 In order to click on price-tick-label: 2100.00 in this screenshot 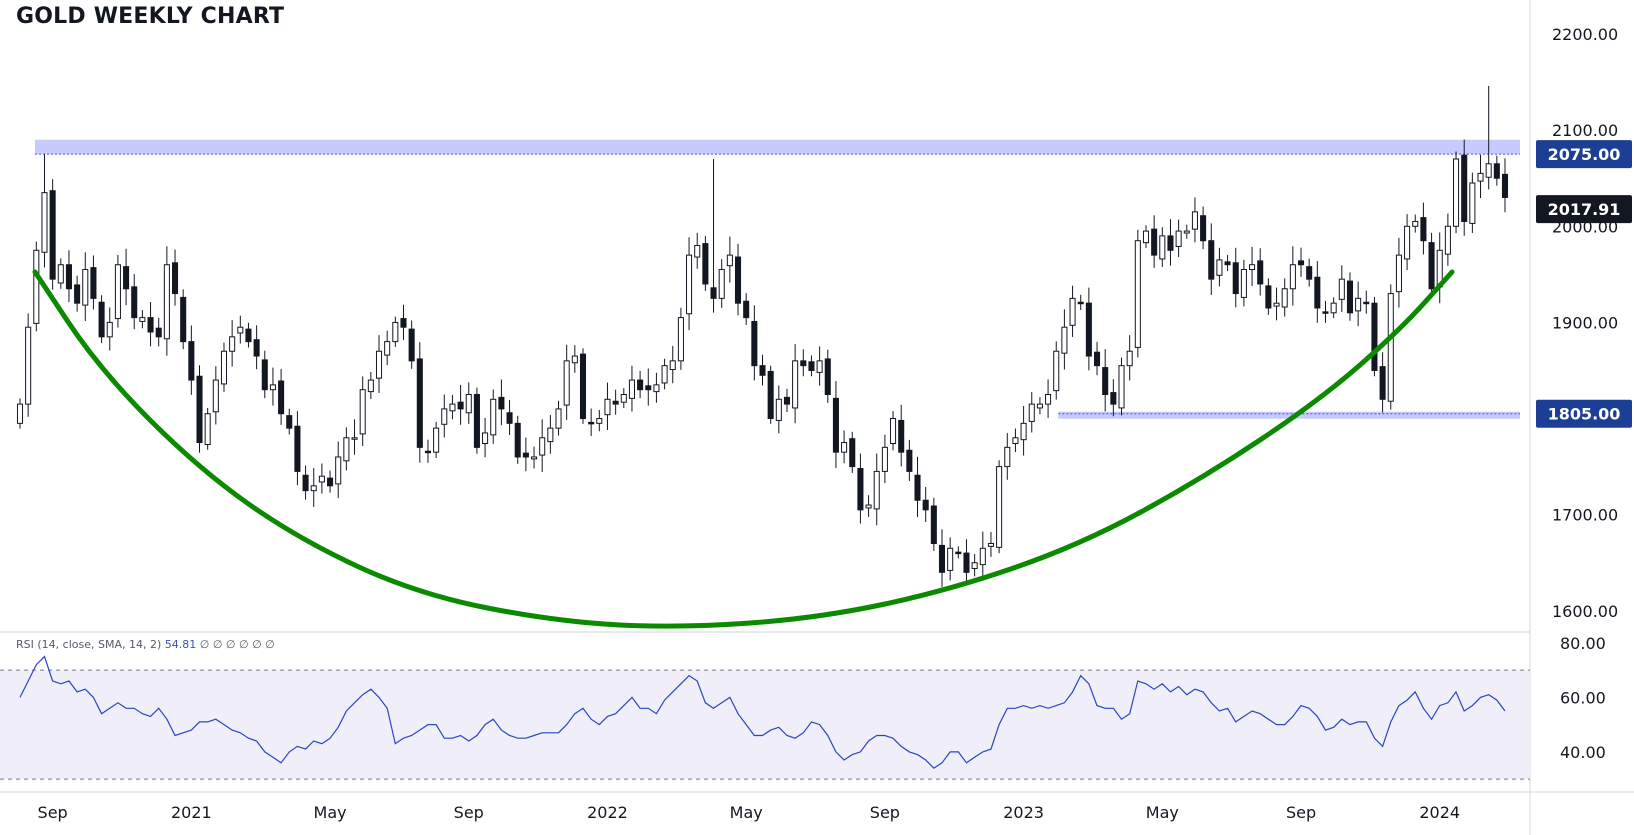, I will do `click(1585, 130)`.